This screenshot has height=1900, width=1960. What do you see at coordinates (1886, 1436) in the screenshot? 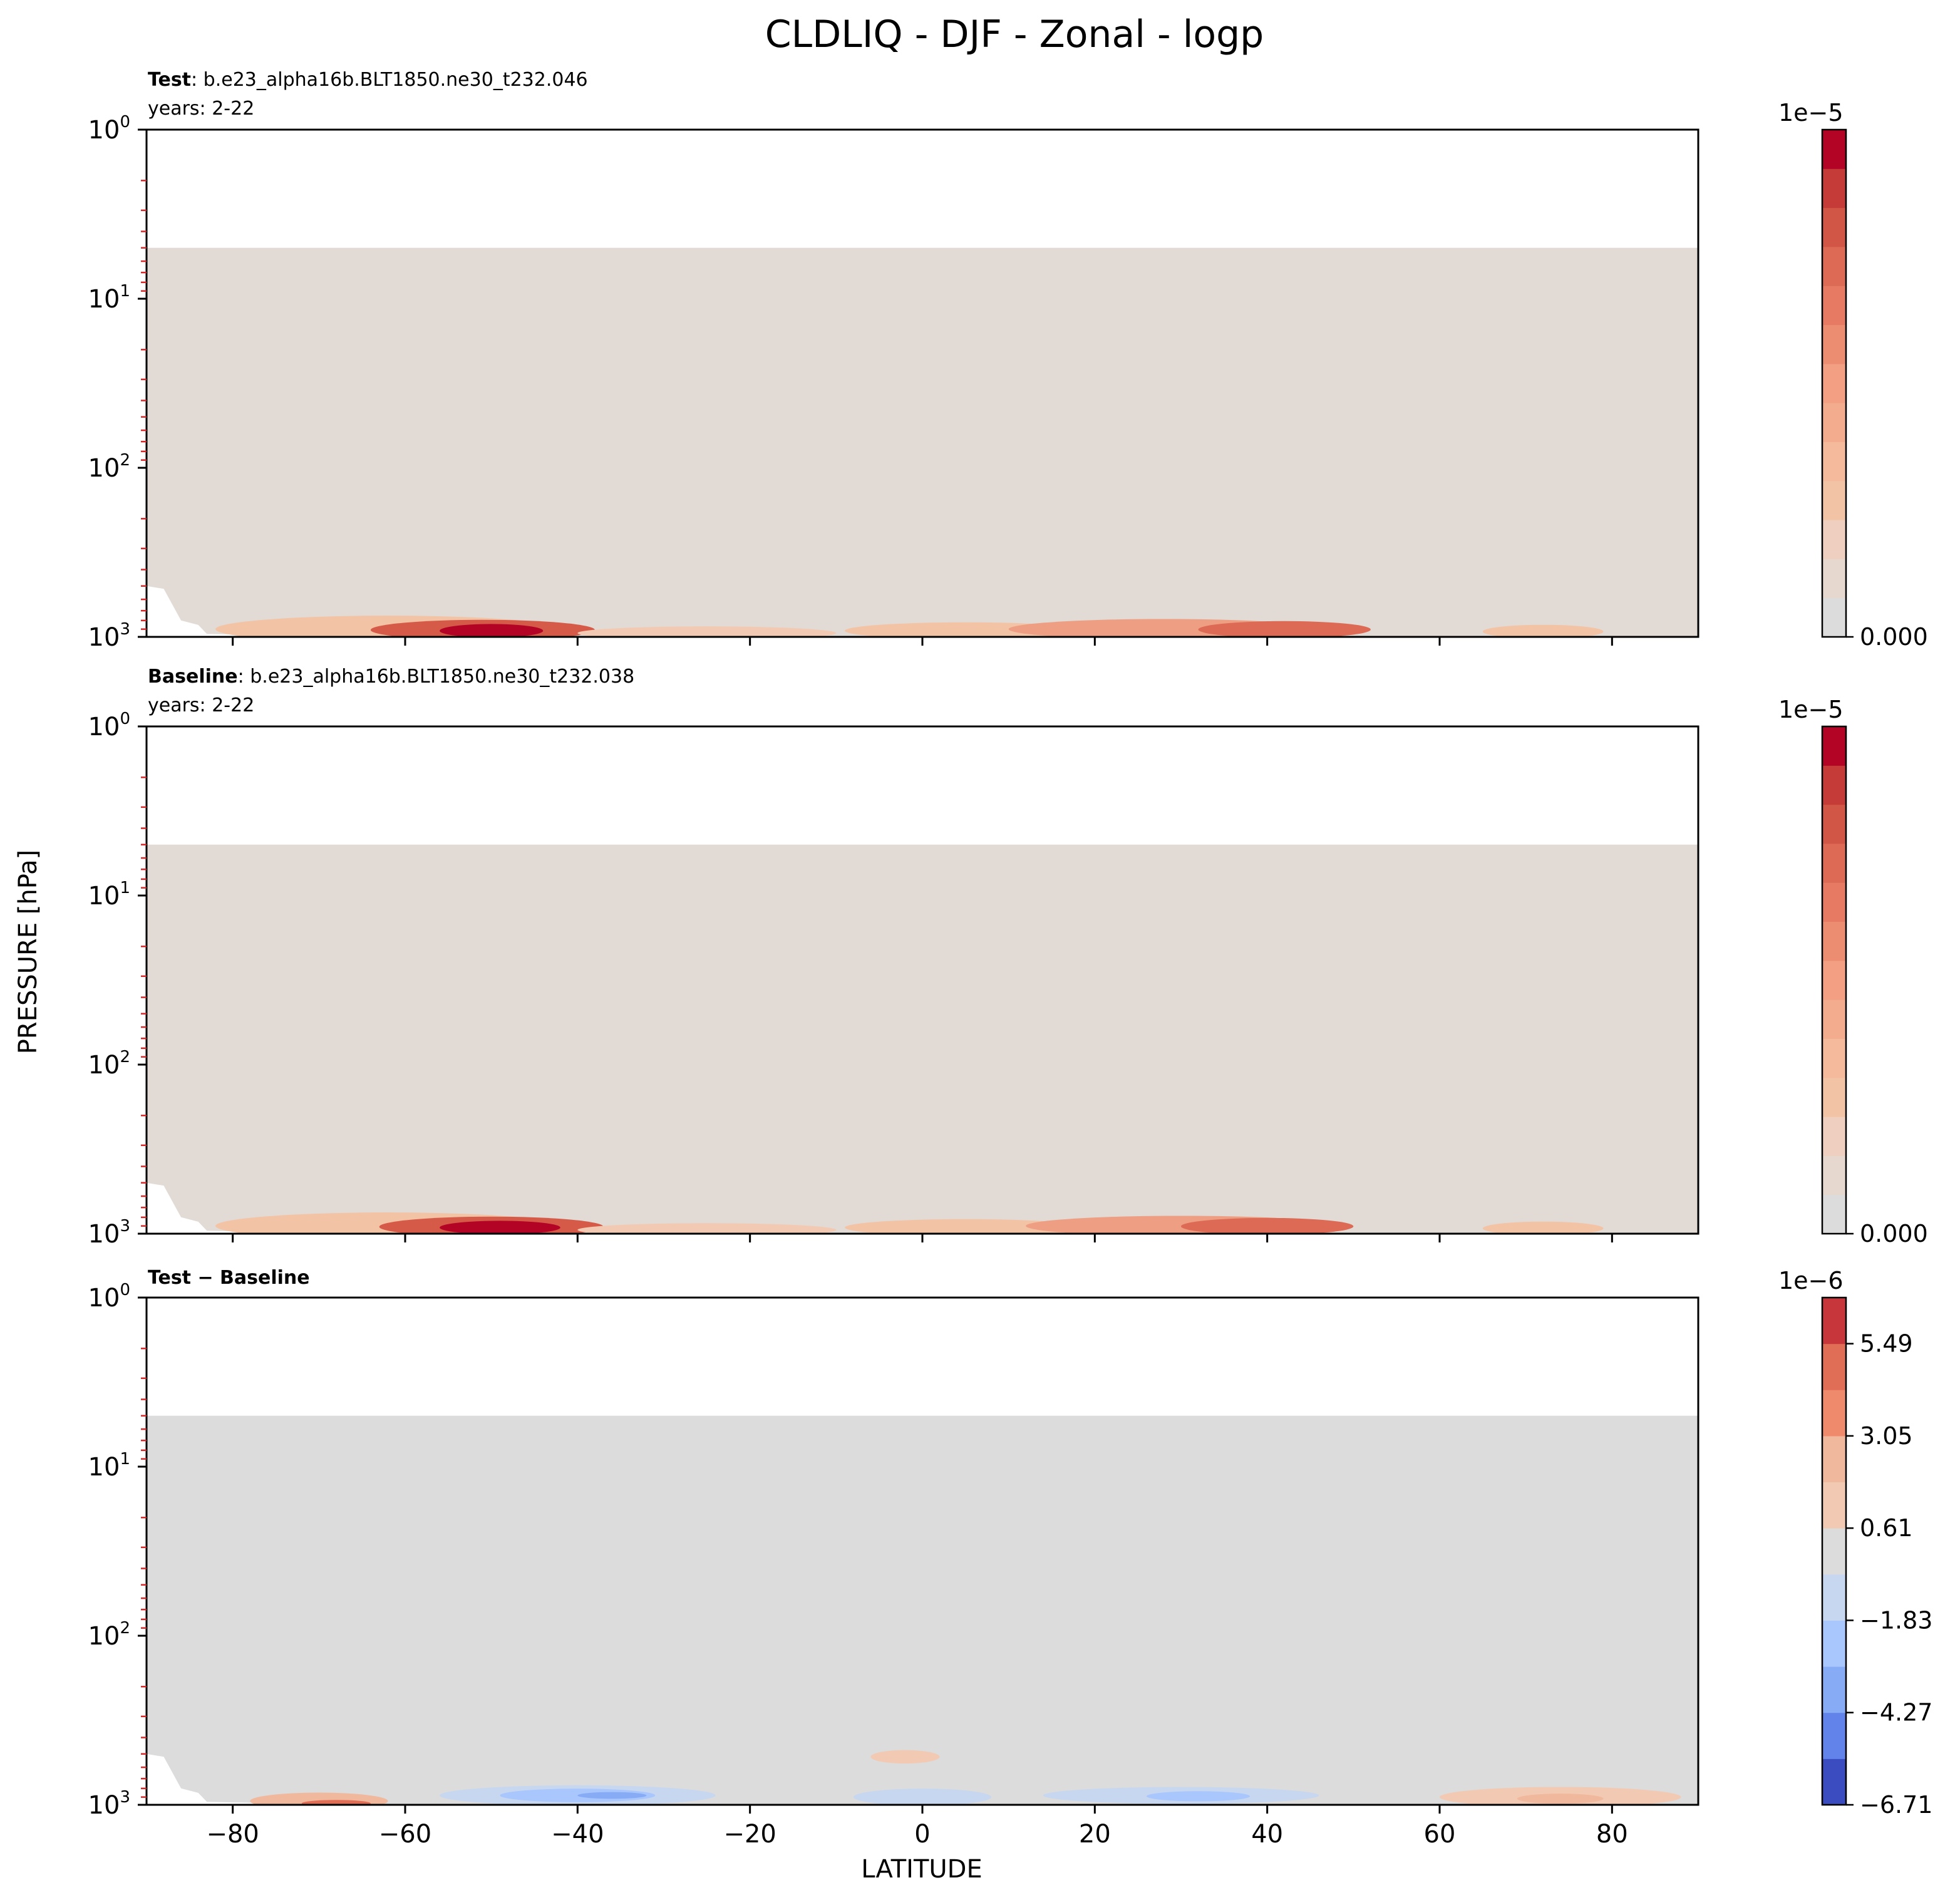
I see `colorbar-tick-label: 3.05` at bounding box center [1886, 1436].